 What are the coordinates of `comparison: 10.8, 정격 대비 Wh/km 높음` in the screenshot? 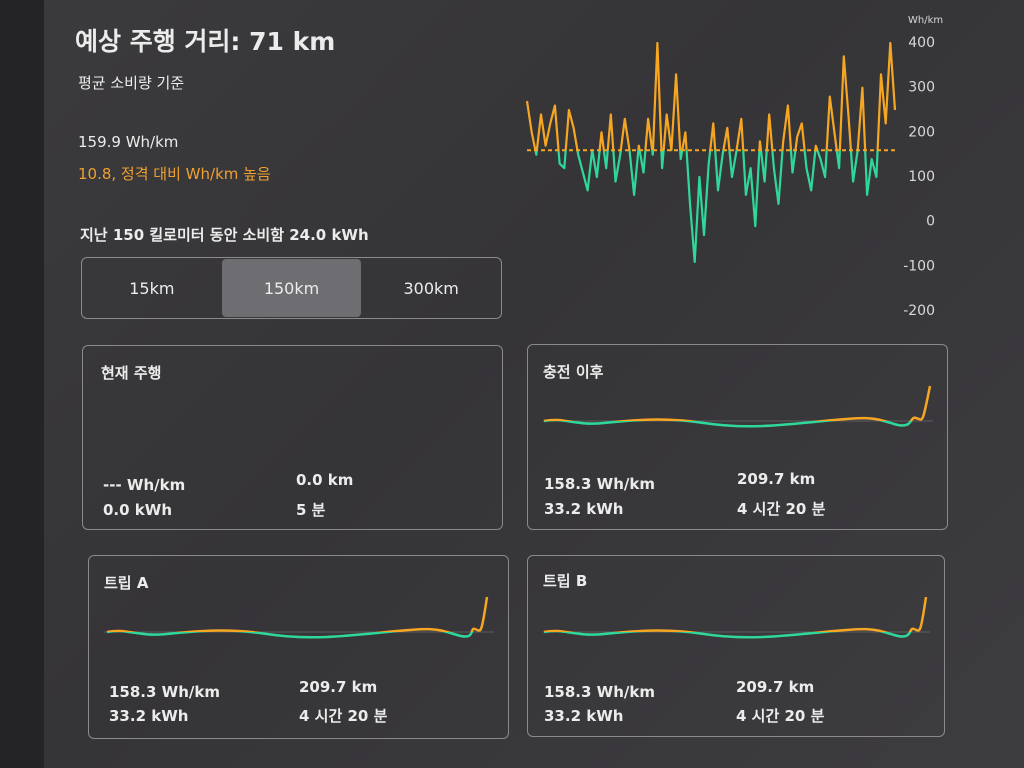 It's located at (174, 174).